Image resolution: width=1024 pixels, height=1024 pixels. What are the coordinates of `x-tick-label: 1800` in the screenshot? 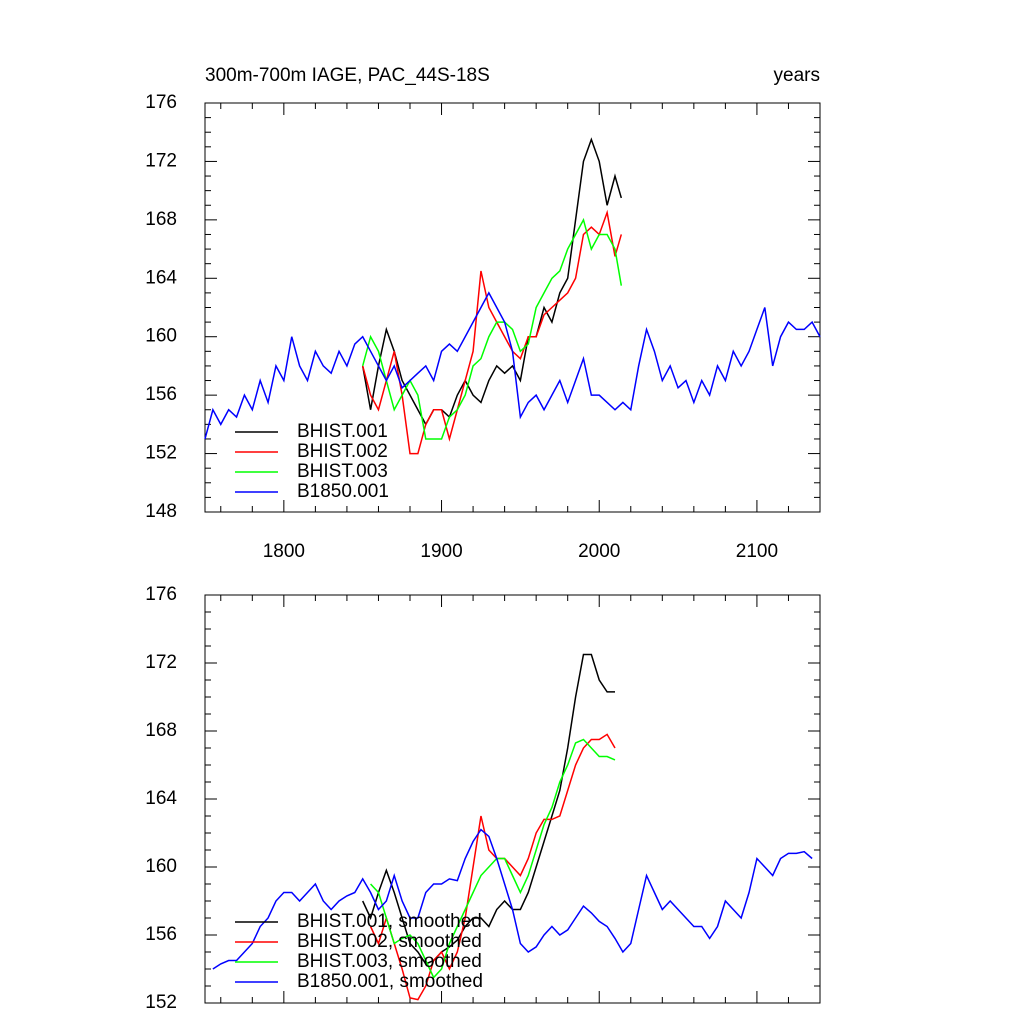 It's located at (284, 551).